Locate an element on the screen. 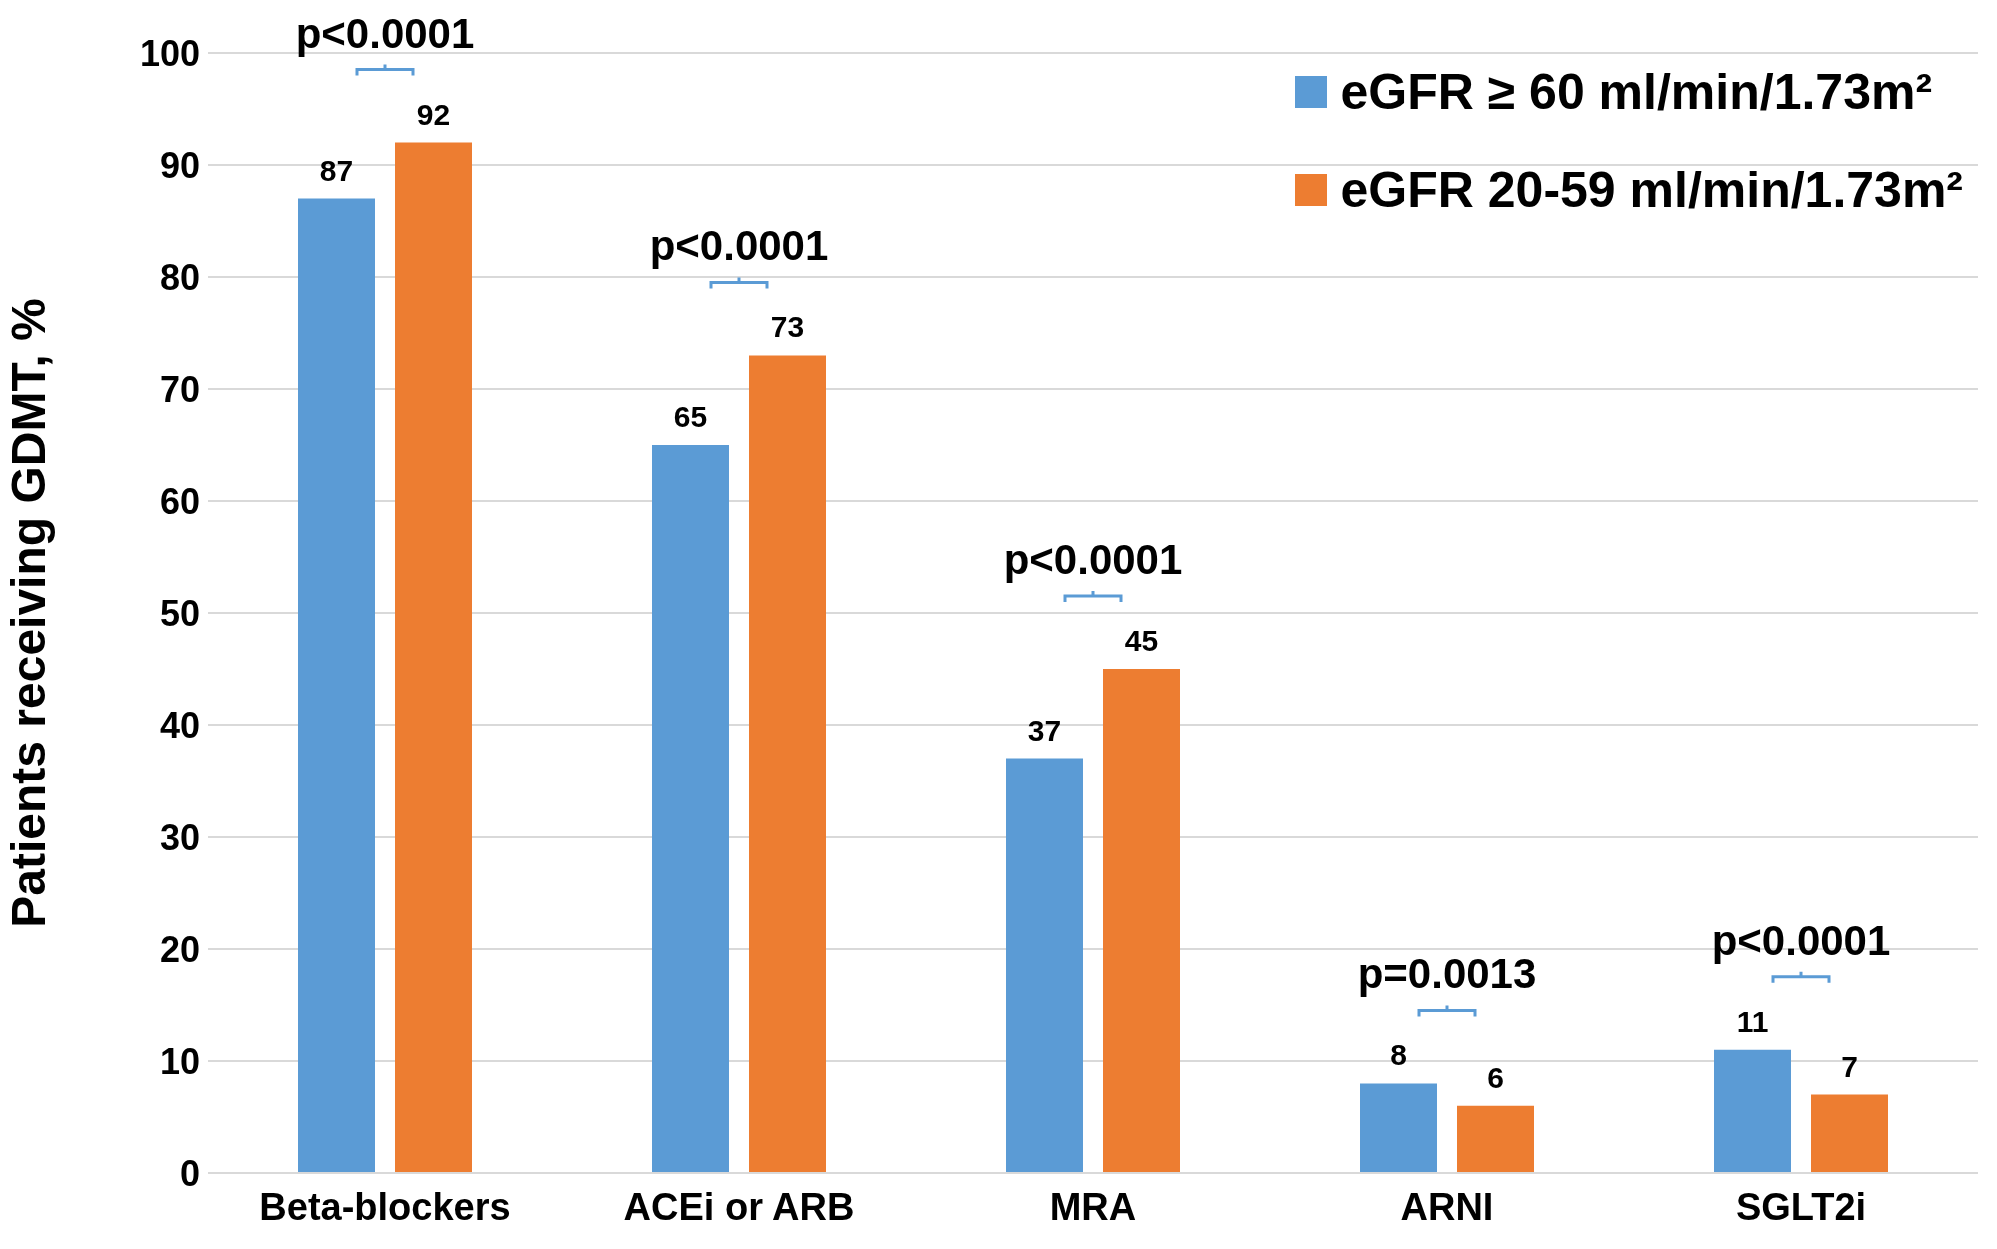 This screenshot has height=1249, width=1997. legend-label: eGFR ≥ 60 ml/min/1.73m² is located at coordinates (1636, 92).